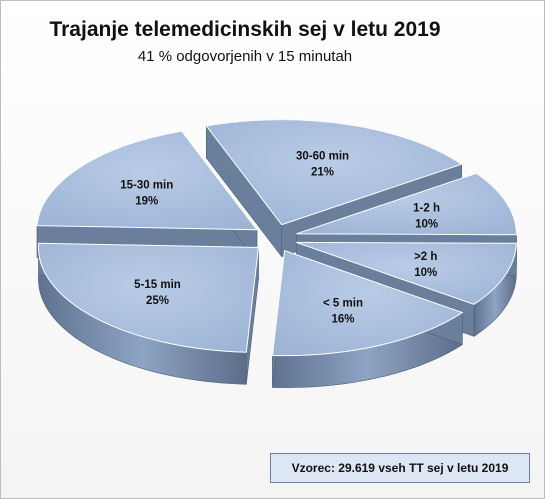  Describe the element at coordinates (425, 257) in the screenshot. I see `slice-label: >2 h` at that location.